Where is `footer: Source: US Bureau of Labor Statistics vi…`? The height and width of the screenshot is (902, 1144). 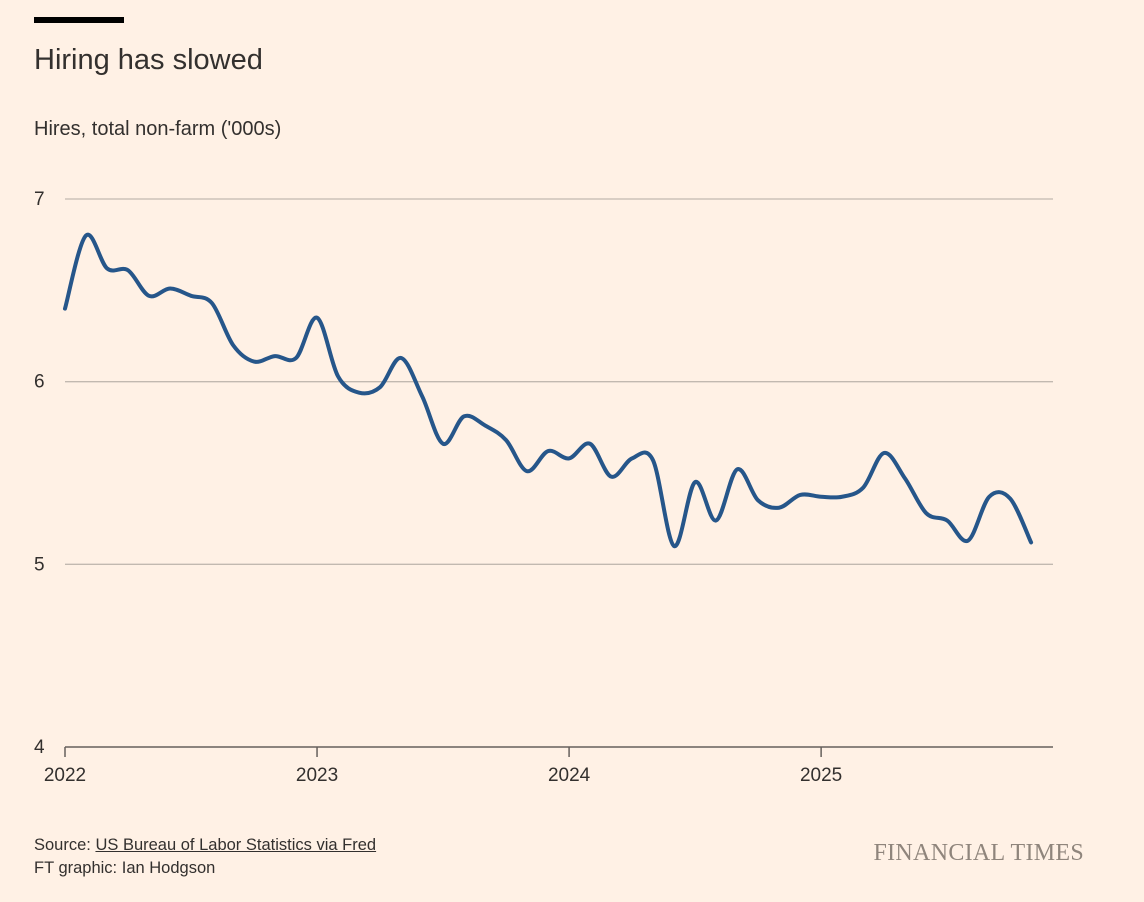
footer: Source: US Bureau of Labor Statistics vi… is located at coordinates (205, 857).